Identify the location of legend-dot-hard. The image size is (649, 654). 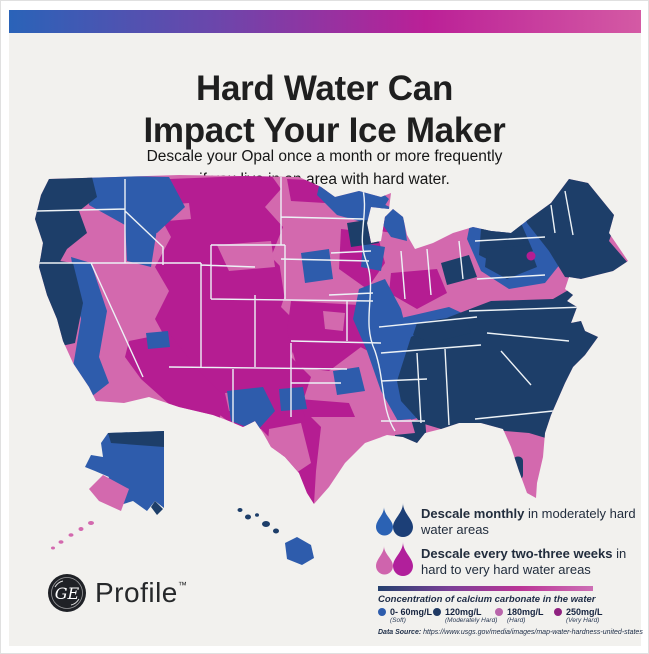
(499, 612).